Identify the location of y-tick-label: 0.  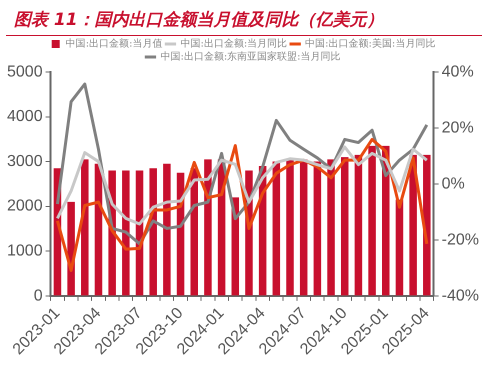
(38, 295).